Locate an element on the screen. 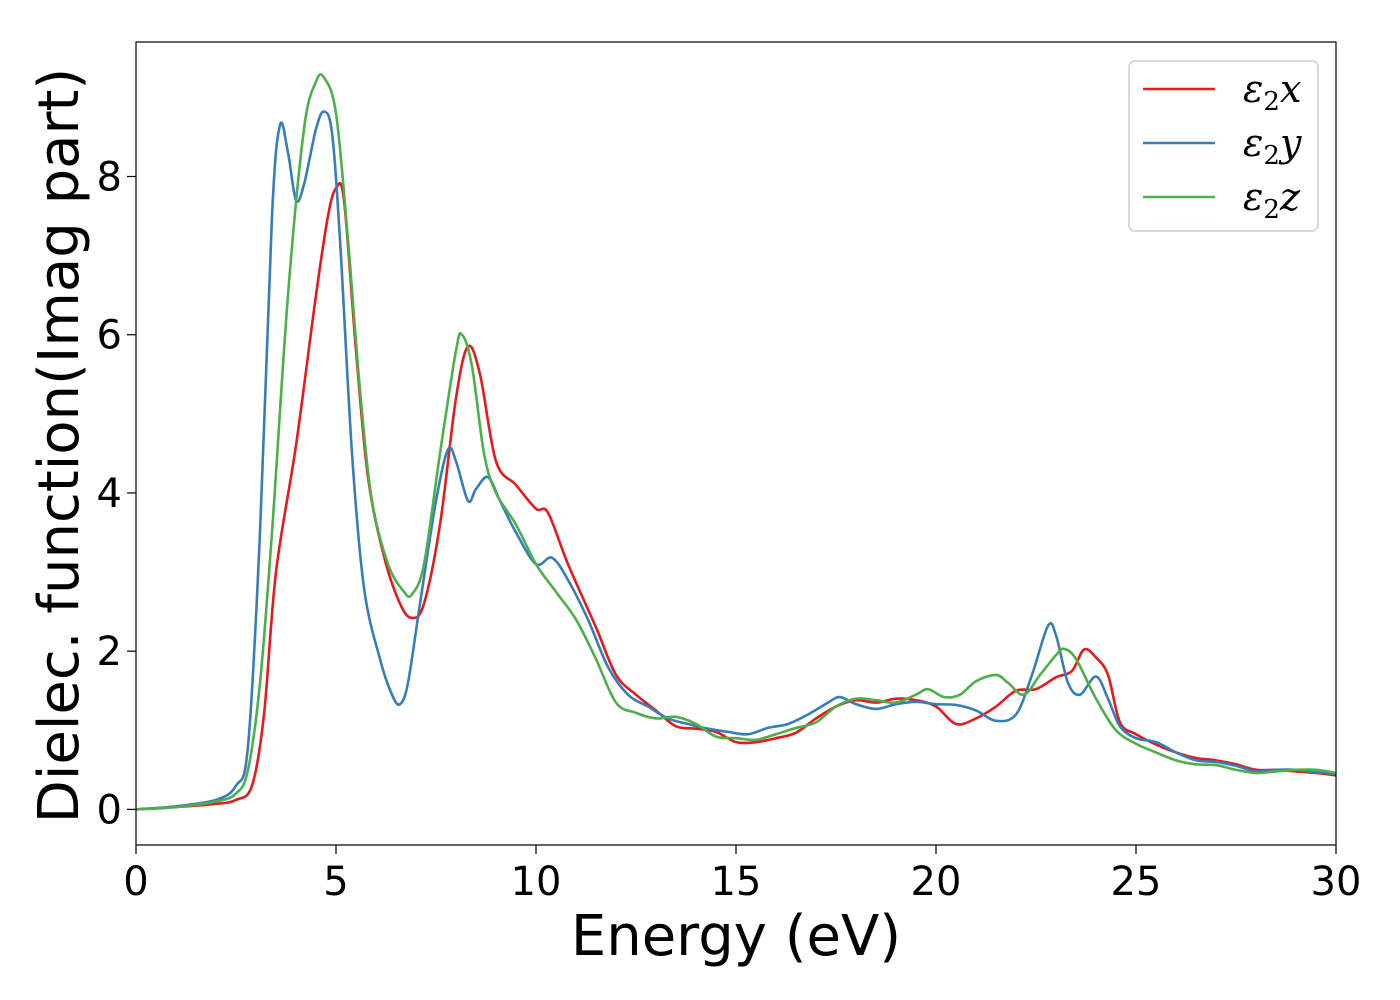  legend-box is located at coordinates (1223, 146).